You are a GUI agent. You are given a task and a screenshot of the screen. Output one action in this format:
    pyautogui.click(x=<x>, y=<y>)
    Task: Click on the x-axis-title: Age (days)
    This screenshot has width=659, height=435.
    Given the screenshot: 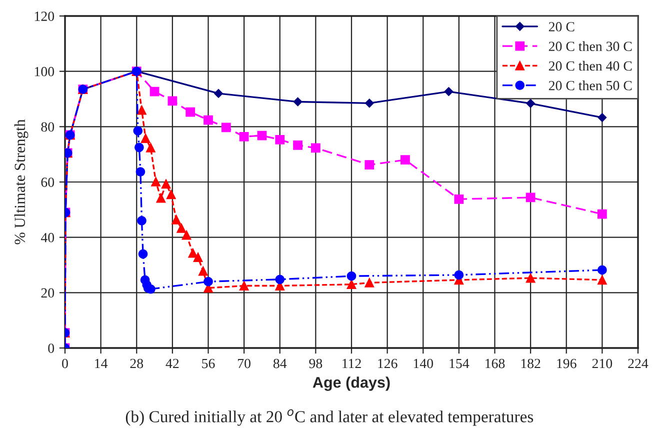 What is the action you would take?
    pyautogui.click(x=351, y=383)
    